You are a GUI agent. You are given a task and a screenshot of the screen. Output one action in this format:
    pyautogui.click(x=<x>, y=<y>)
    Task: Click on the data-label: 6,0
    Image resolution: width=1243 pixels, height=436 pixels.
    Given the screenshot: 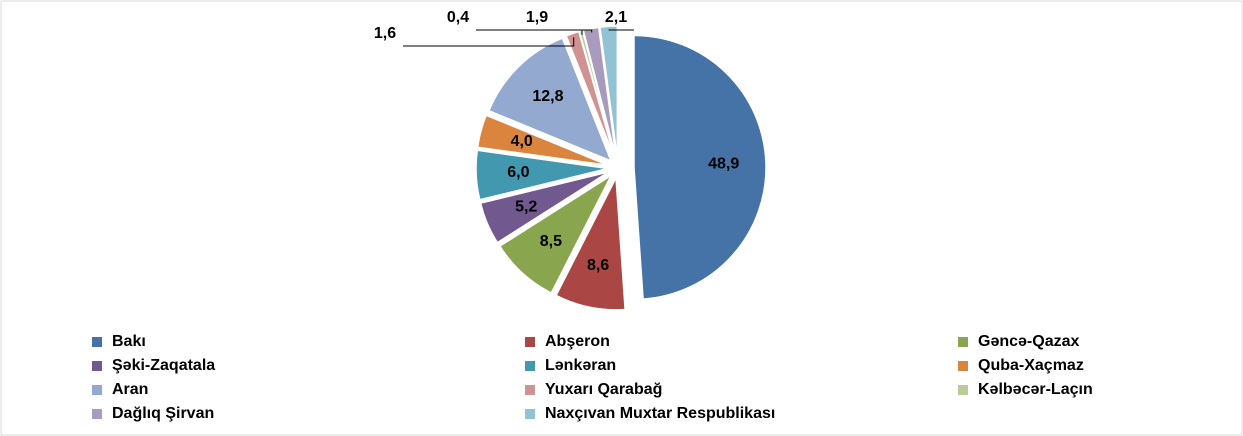 What is the action you would take?
    pyautogui.click(x=518, y=172)
    